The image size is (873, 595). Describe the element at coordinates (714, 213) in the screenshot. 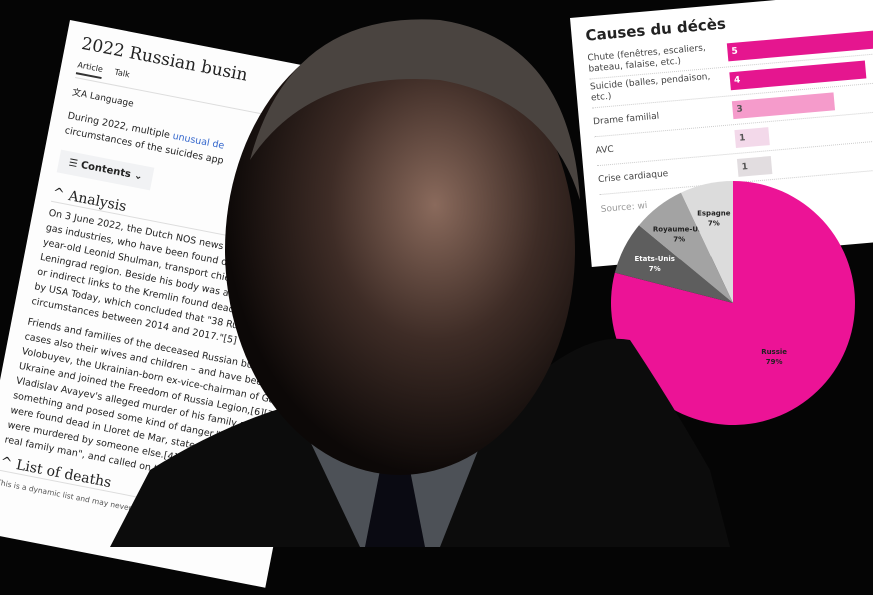

I see `pie-label: Espagne` at that location.